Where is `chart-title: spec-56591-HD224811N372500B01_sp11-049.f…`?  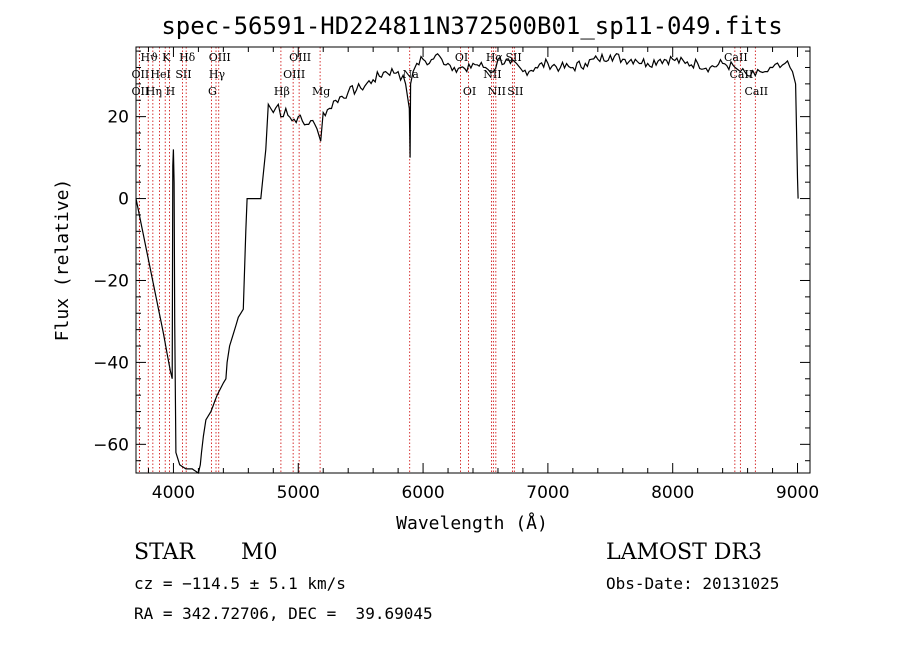 chart-title: spec-56591-HD224811N372500B01_sp11-049.f… is located at coordinates (471, 26).